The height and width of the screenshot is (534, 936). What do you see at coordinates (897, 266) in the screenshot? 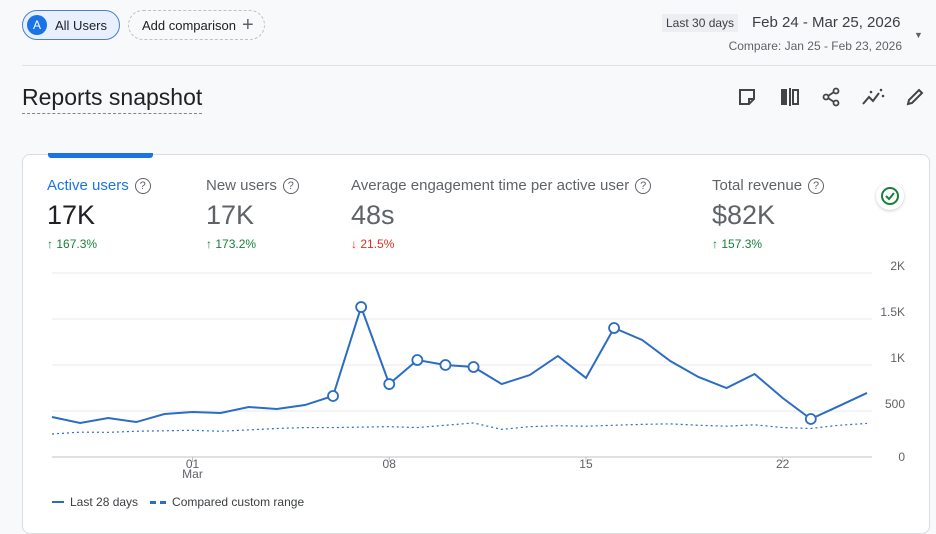
I see `y-tick-label: 2K` at bounding box center [897, 266].